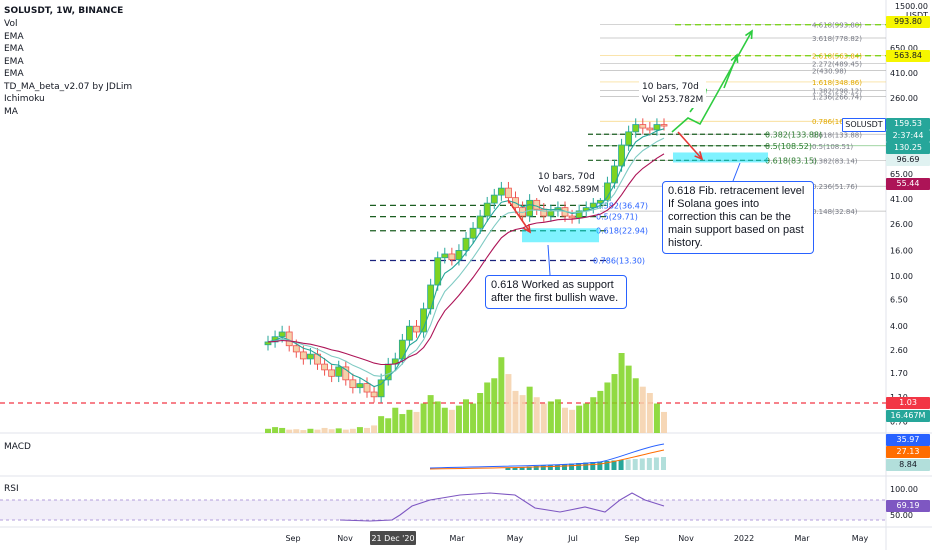  What do you see at coordinates (566, 177) in the screenshot?
I see `bars-range-2-line1: 10 bars, 70d` at bounding box center [566, 177].